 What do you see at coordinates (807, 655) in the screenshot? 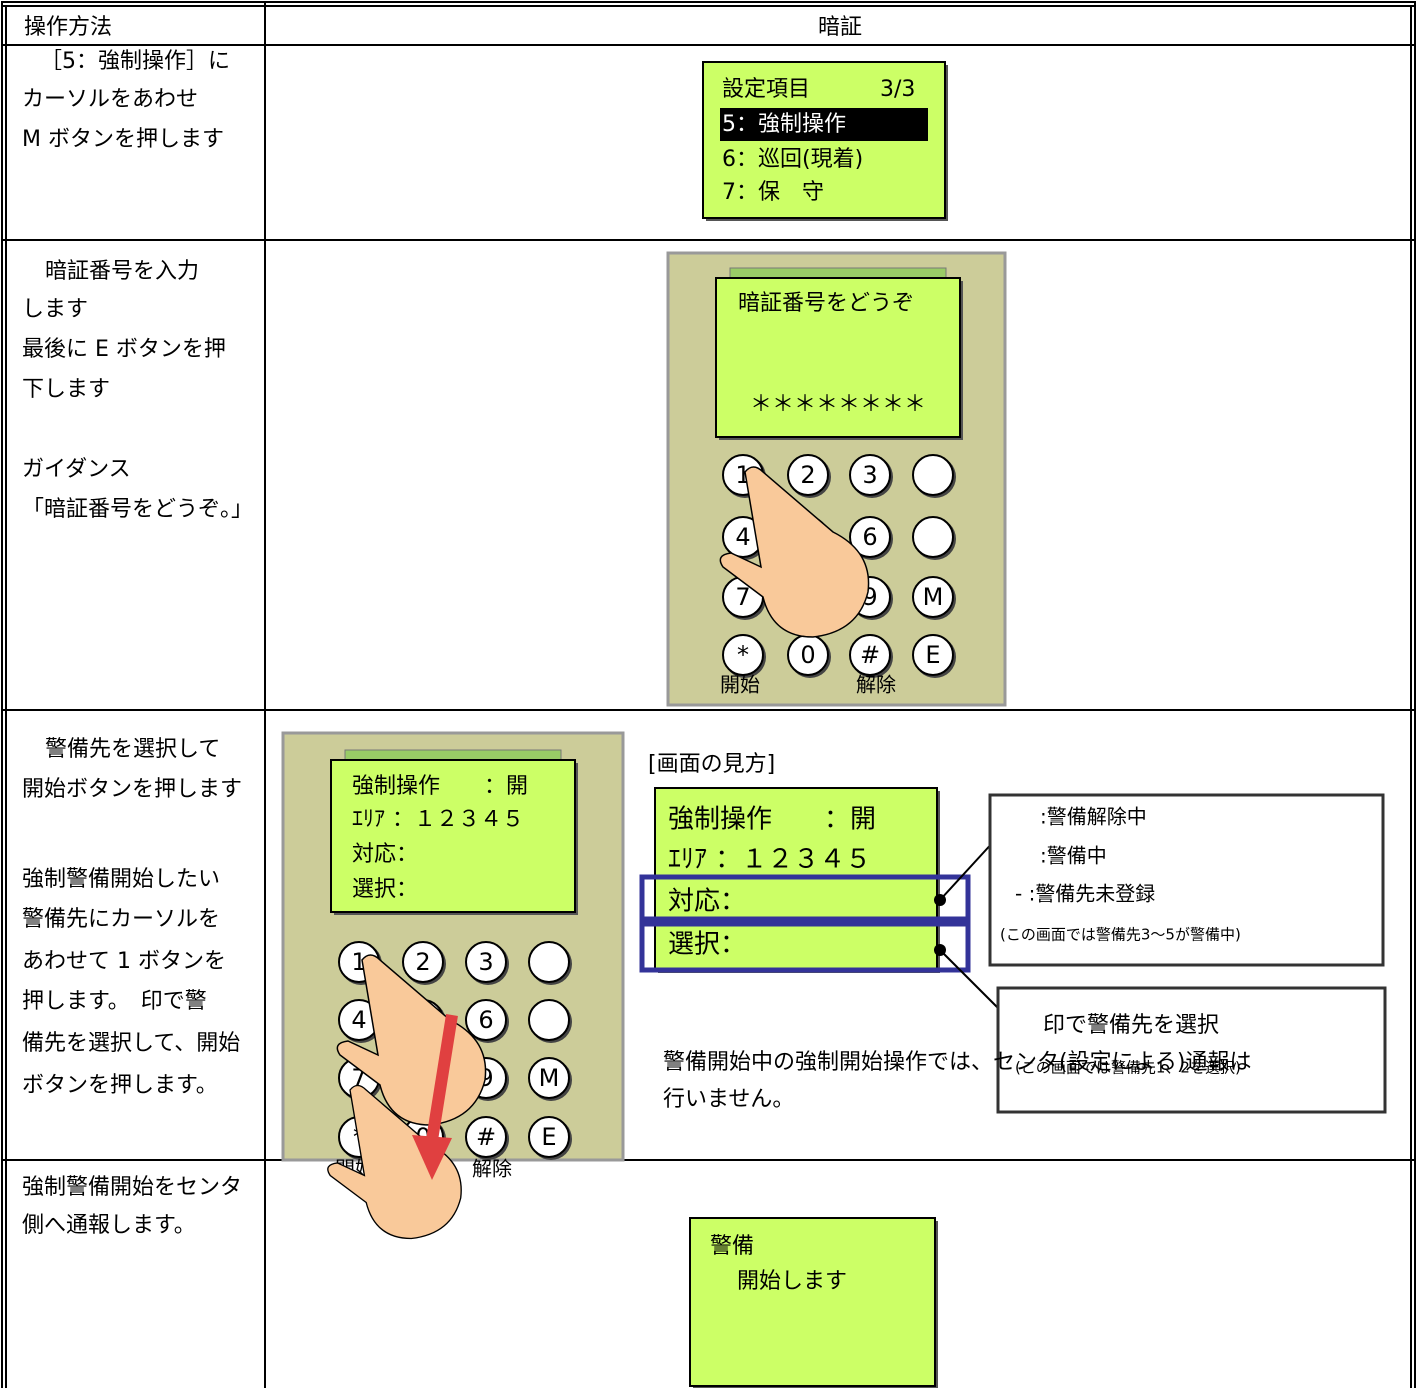
I see `key-label: 0` at bounding box center [807, 655].